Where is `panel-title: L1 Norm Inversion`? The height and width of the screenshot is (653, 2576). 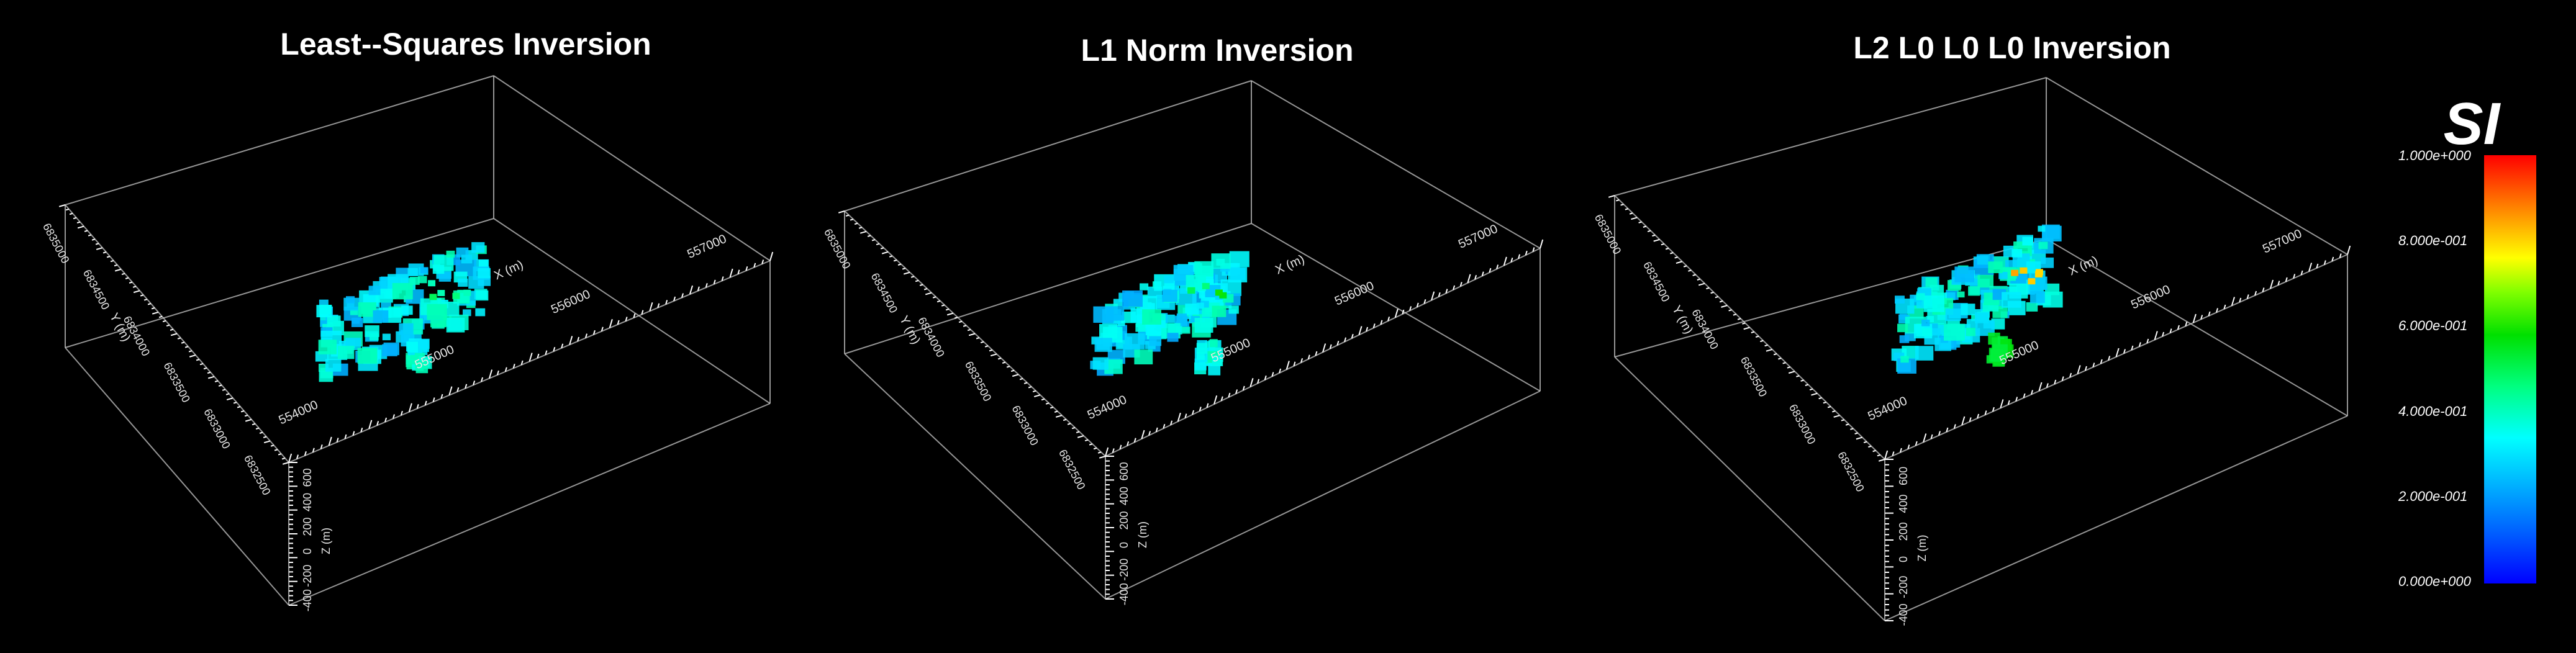 panel-title: L1 Norm Inversion is located at coordinates (1217, 50).